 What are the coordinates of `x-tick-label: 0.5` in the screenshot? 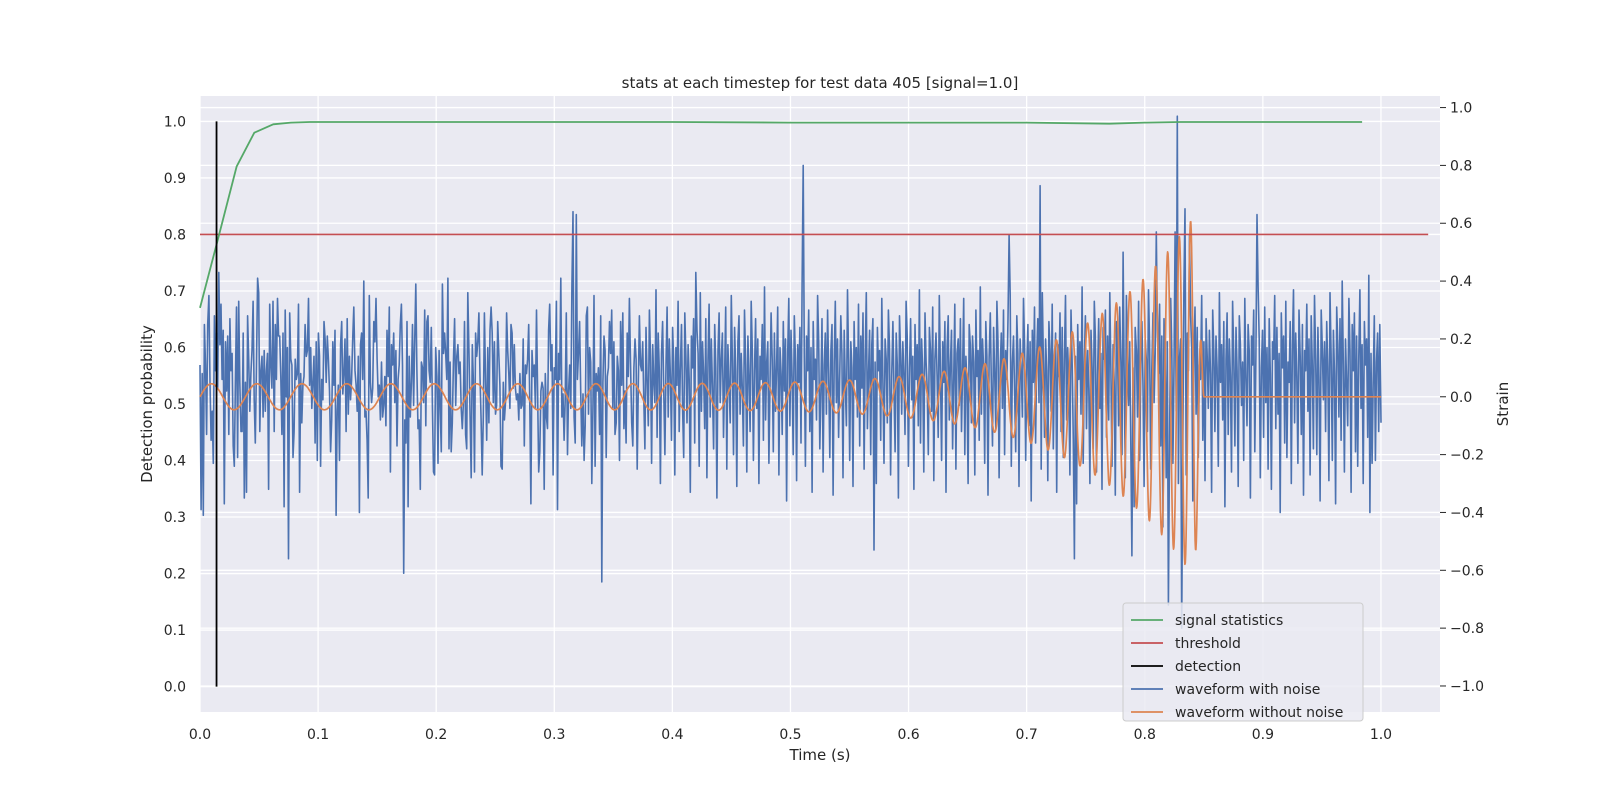 It's located at (790, 735).